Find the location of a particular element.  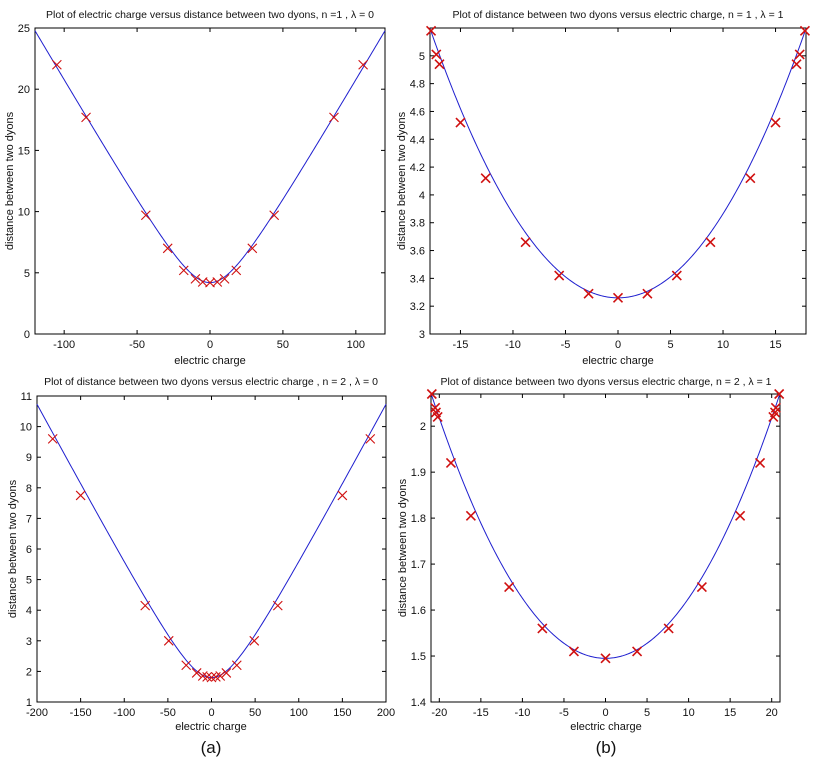

y-tick-label: 2 is located at coordinates (423, 427).